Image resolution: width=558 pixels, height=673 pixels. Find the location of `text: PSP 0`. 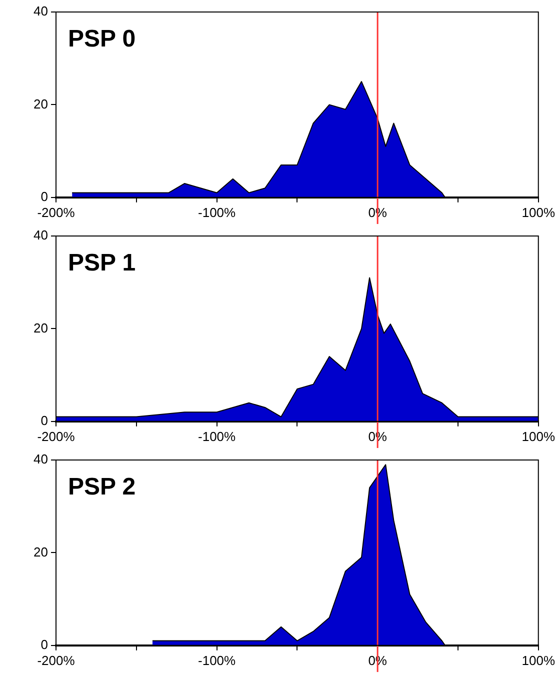

text: PSP 0 is located at coordinates (102, 39).